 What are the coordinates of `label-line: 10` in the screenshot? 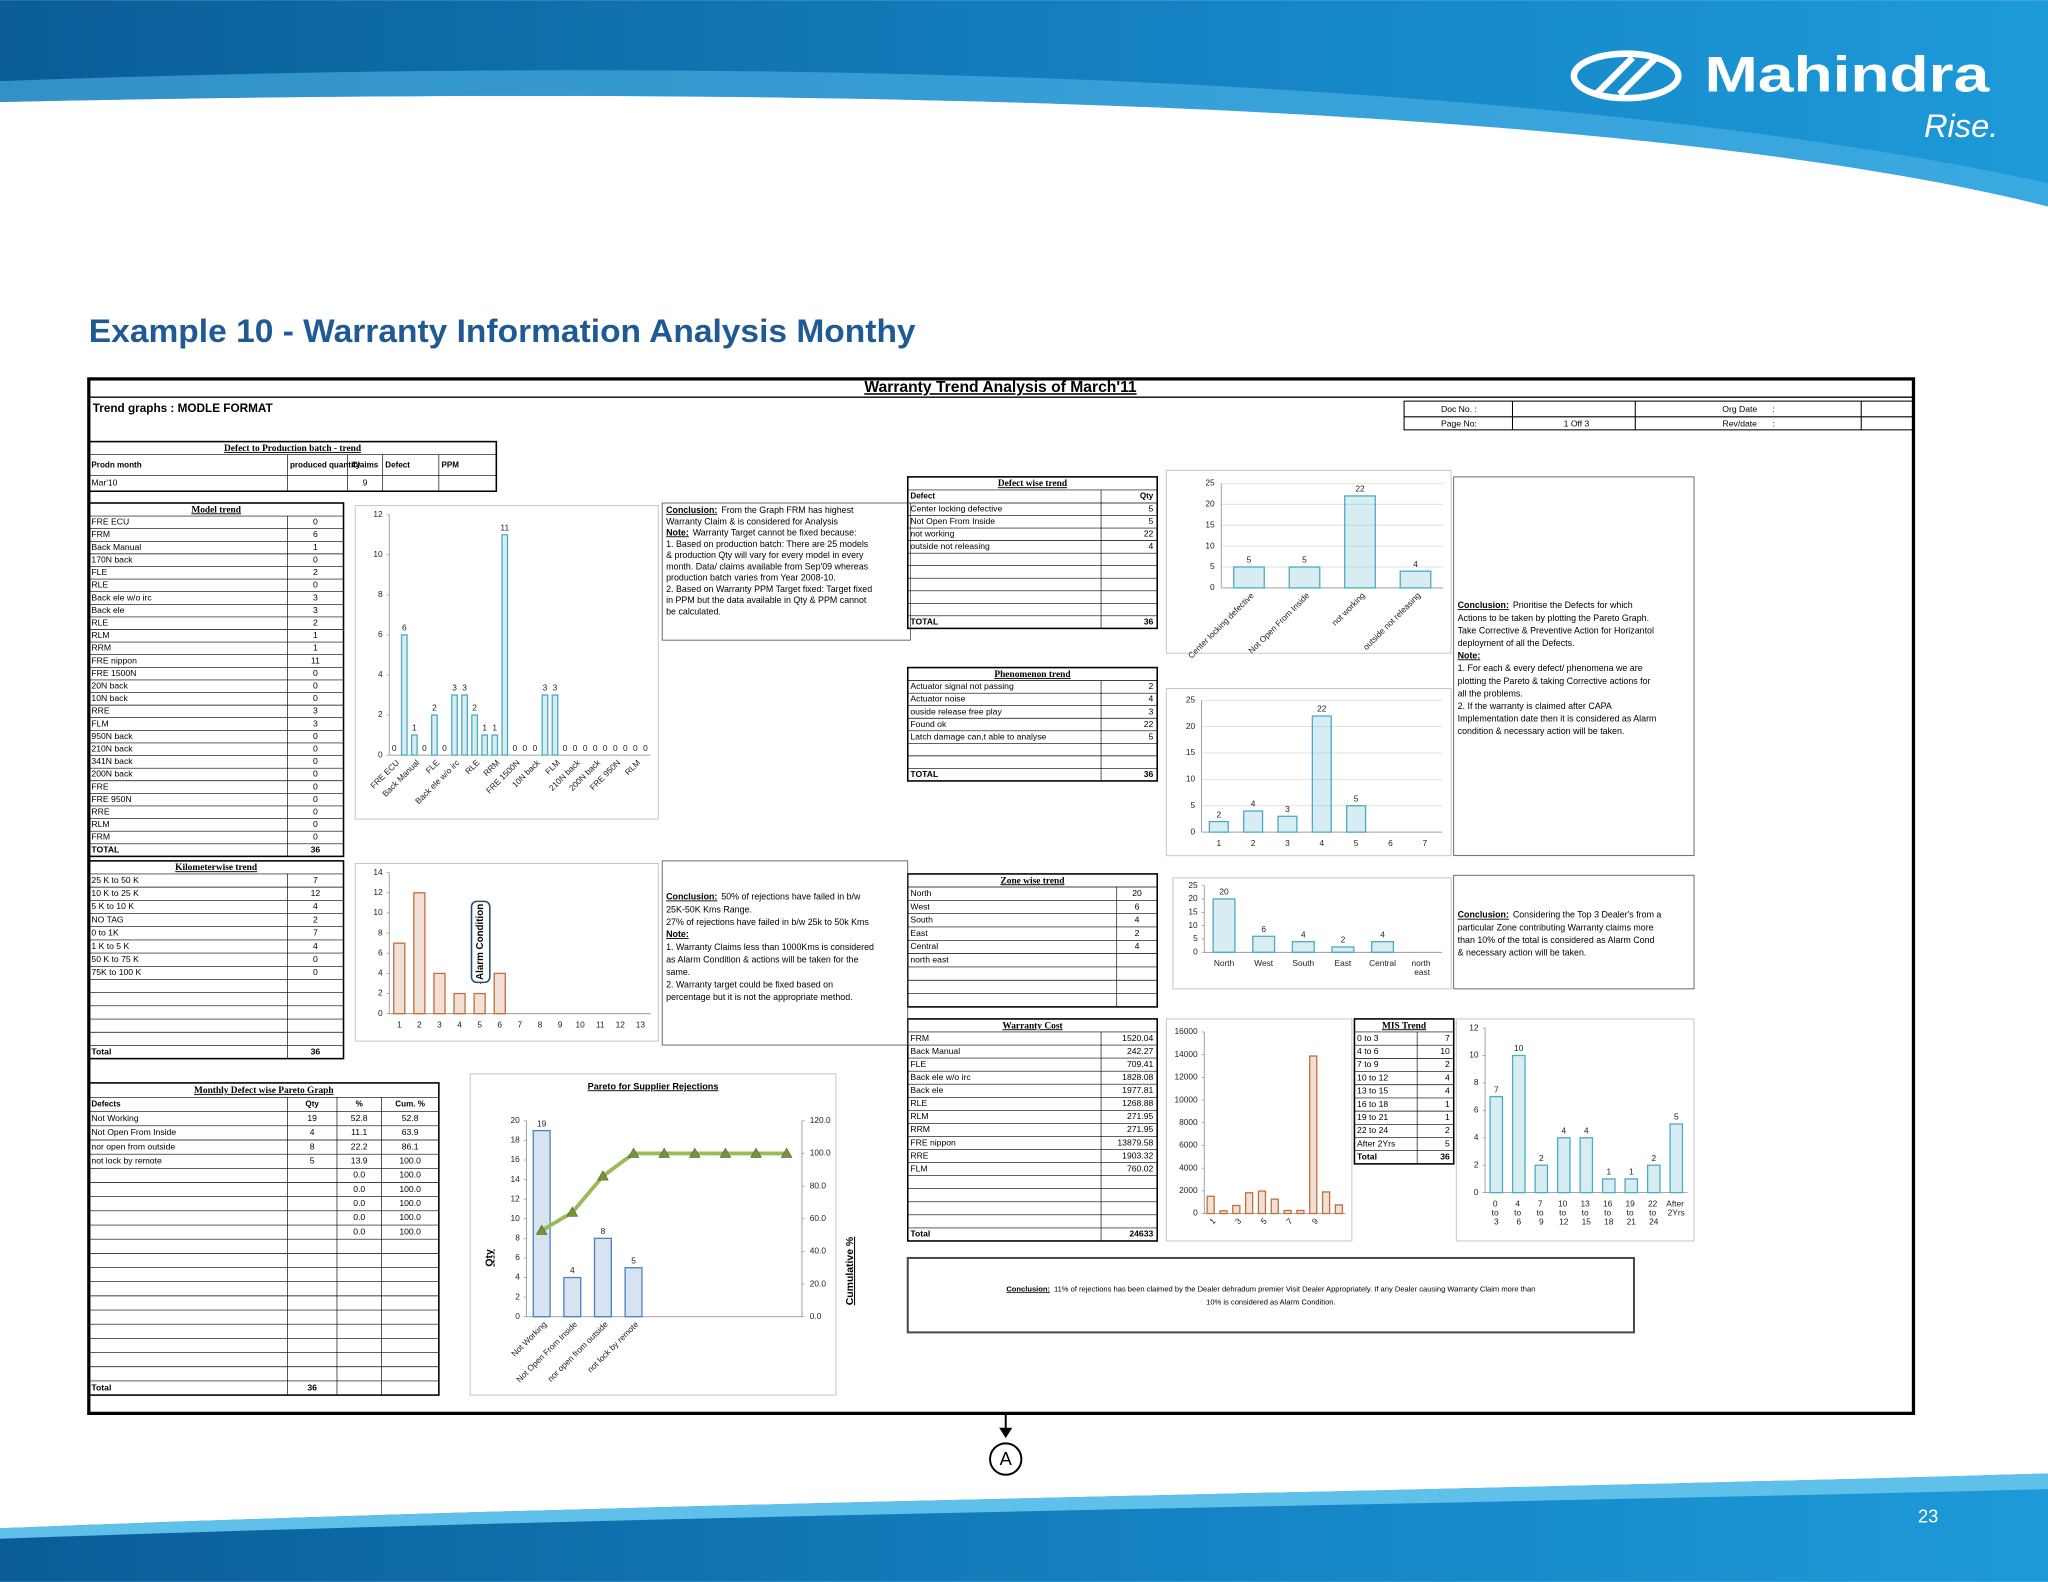 It's located at (1564, 1204).